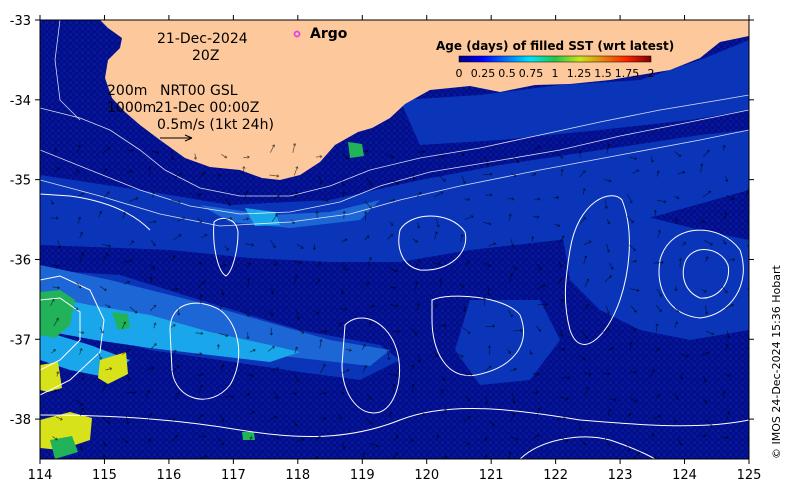 The image size is (791, 492). I want to click on x-tick-label: 122, so click(555, 475).